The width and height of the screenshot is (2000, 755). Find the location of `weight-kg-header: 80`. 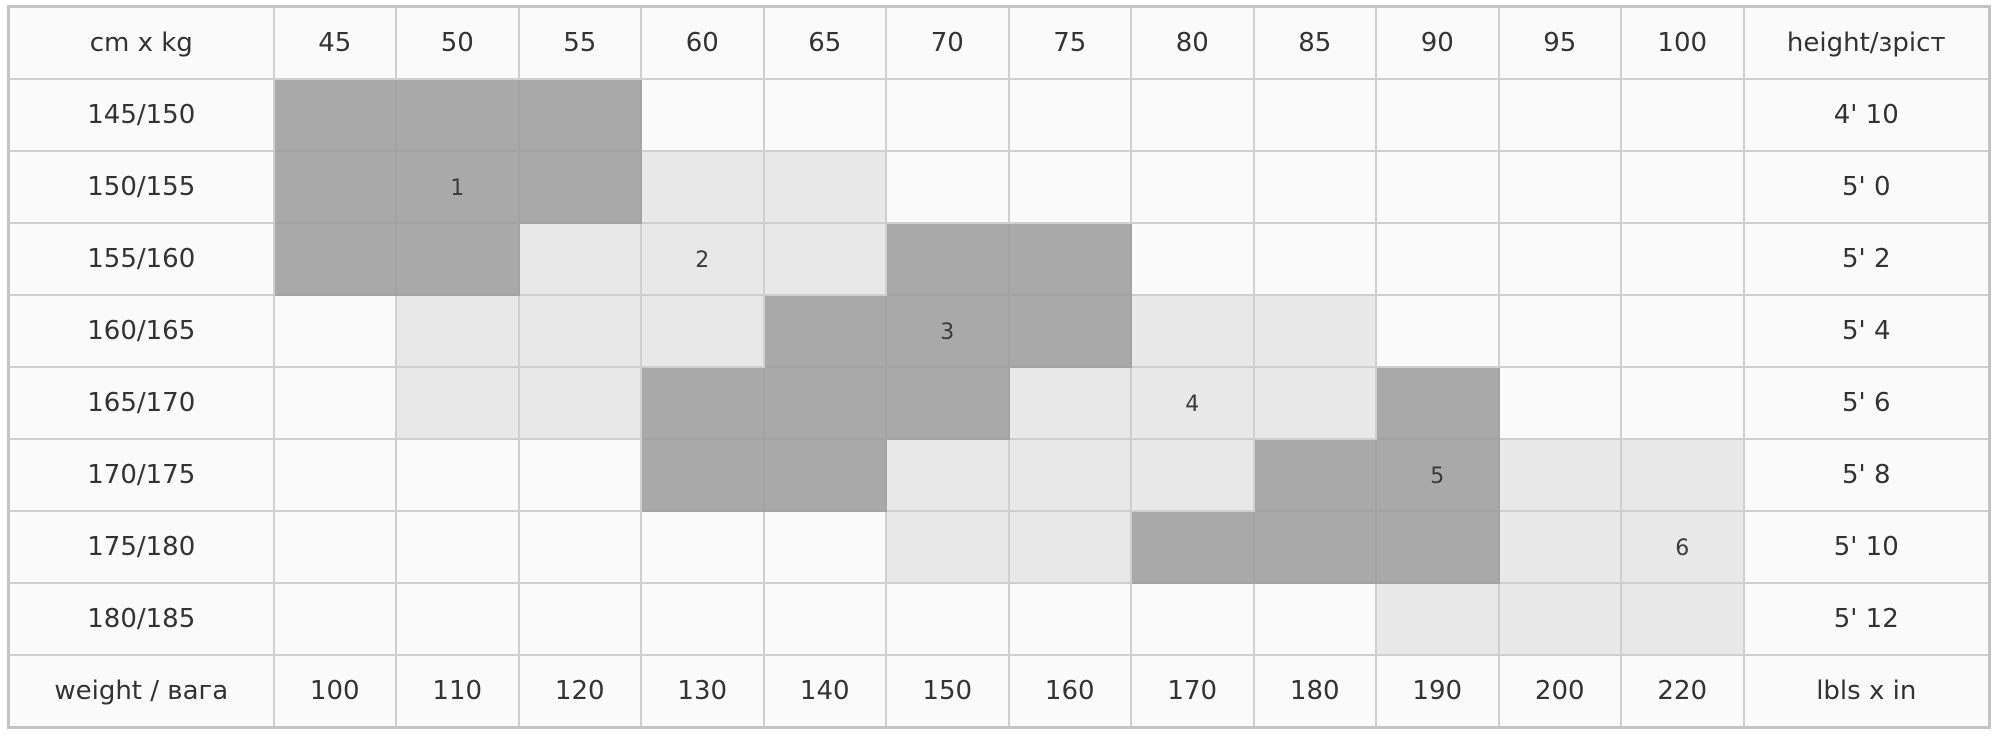

weight-kg-header: 80 is located at coordinates (1192, 42).